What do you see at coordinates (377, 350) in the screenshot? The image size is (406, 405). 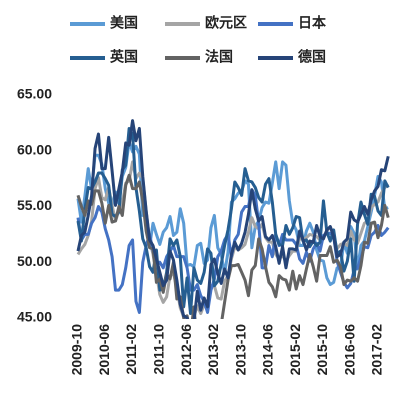 I see `x-tick-label: 2017-02` at bounding box center [377, 350].